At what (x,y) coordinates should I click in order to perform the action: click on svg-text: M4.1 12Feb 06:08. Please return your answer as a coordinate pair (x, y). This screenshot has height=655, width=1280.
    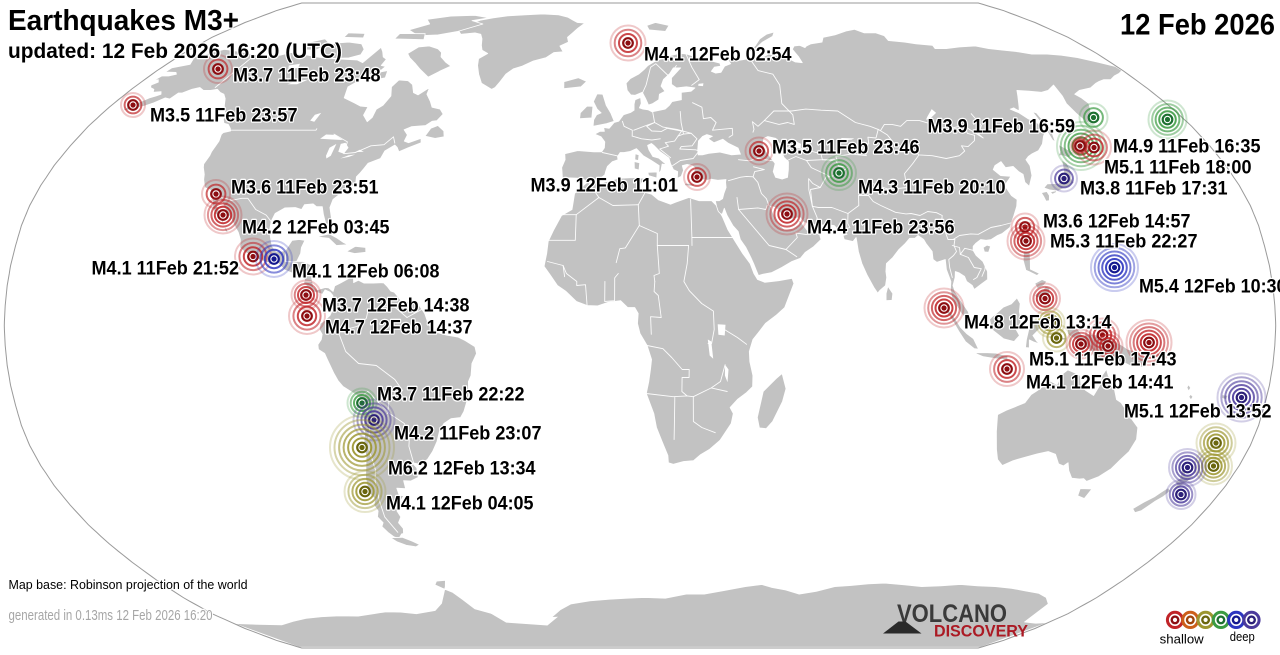
    Looking at the image, I should click on (366, 272).